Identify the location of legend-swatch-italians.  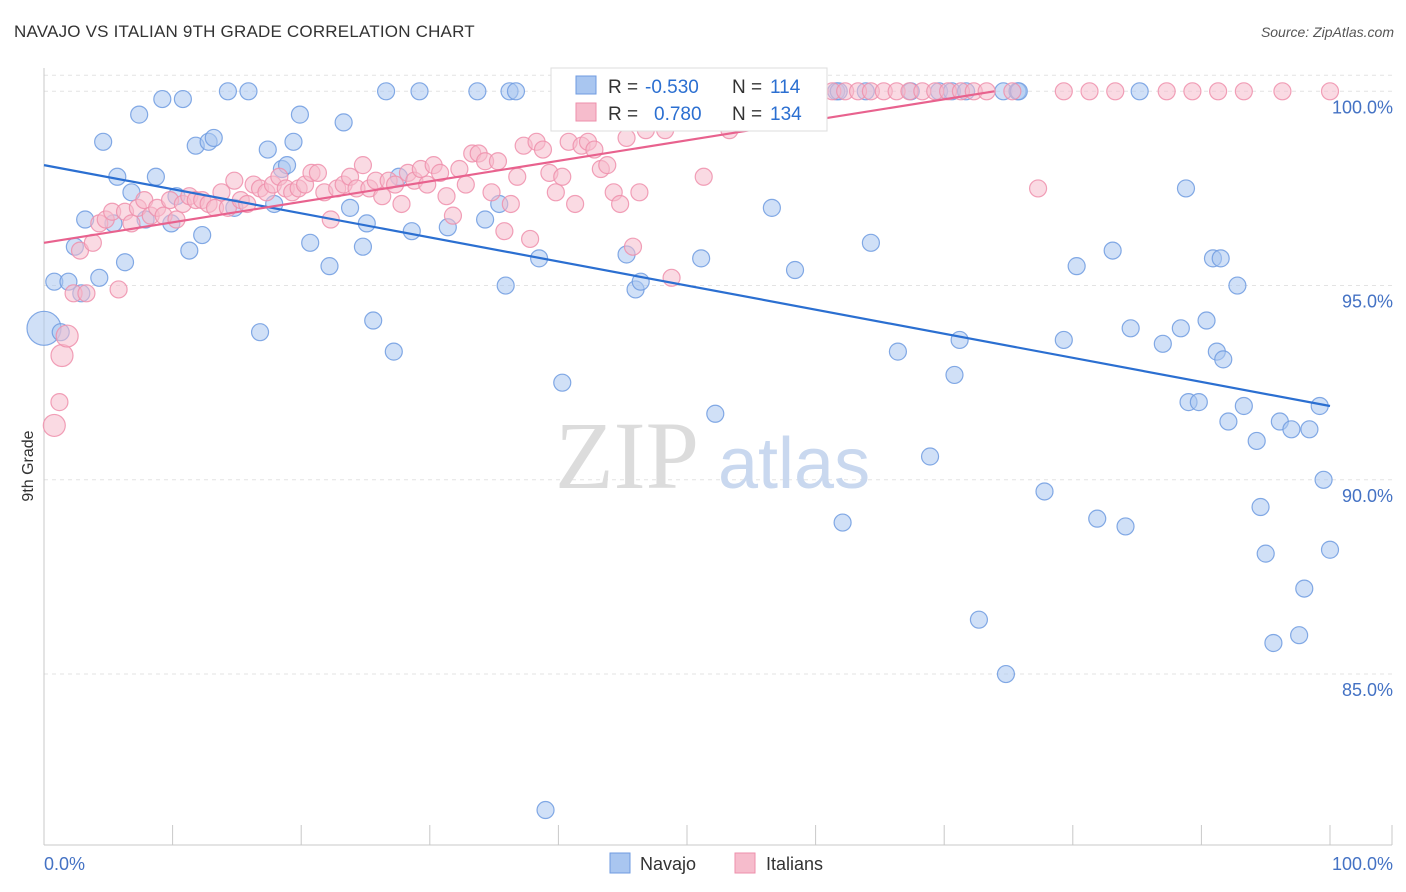
(586, 112).